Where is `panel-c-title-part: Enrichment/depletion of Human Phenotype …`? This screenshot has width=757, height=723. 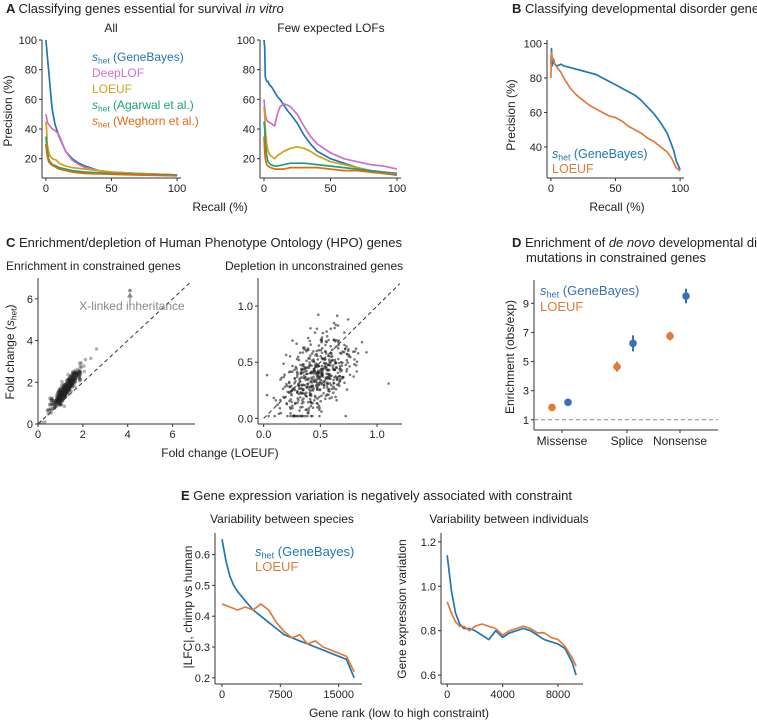
panel-c-title-part: Enrichment/depletion of Human Phenotype … is located at coordinates (210, 242).